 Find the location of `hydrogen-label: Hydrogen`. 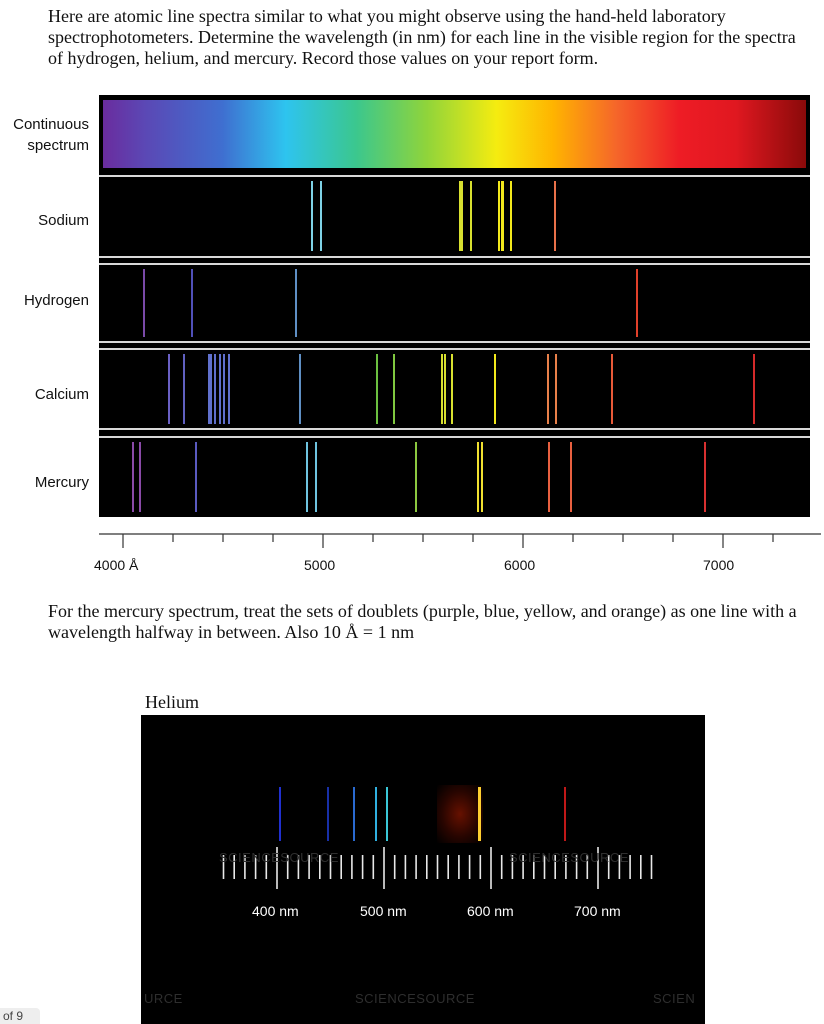

hydrogen-label: Hydrogen is located at coordinates (56, 300).